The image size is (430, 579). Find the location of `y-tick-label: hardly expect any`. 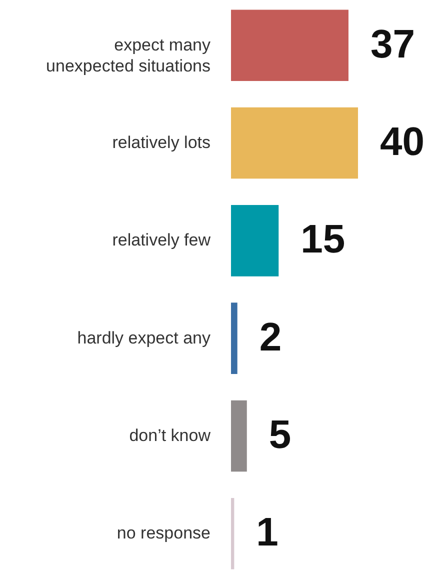

y-tick-label: hardly expect any is located at coordinates (144, 338).